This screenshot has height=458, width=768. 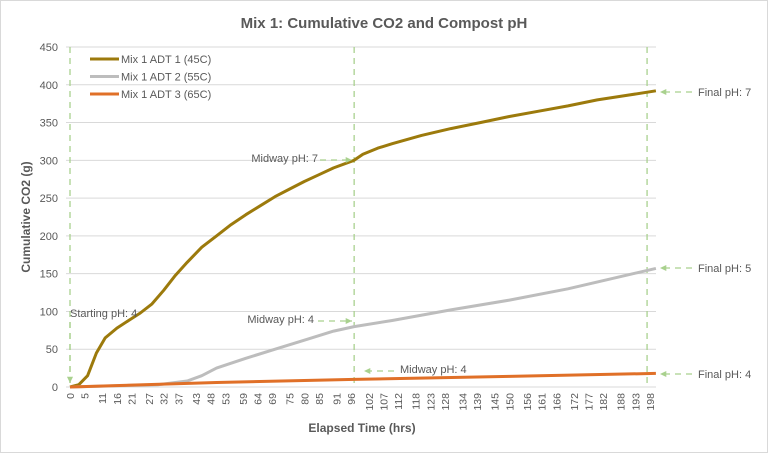 What do you see at coordinates (431, 402) in the screenshot?
I see `x-tick-label: 123` at bounding box center [431, 402].